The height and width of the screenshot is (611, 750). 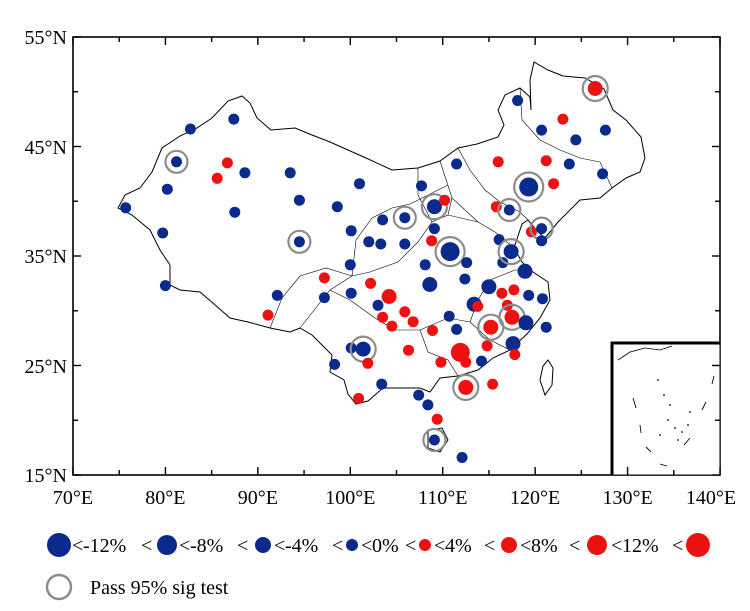 I want to click on lat-tick-label: 35°N, so click(x=46, y=257).